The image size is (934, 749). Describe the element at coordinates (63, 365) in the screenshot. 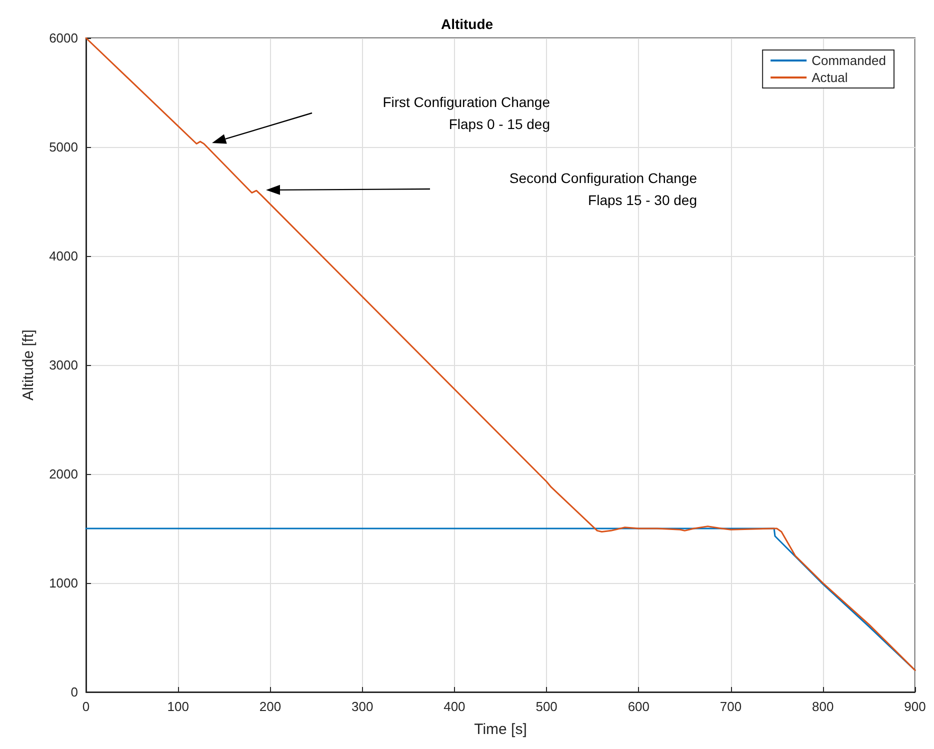

I see `y-tick-label: 3000` at that location.